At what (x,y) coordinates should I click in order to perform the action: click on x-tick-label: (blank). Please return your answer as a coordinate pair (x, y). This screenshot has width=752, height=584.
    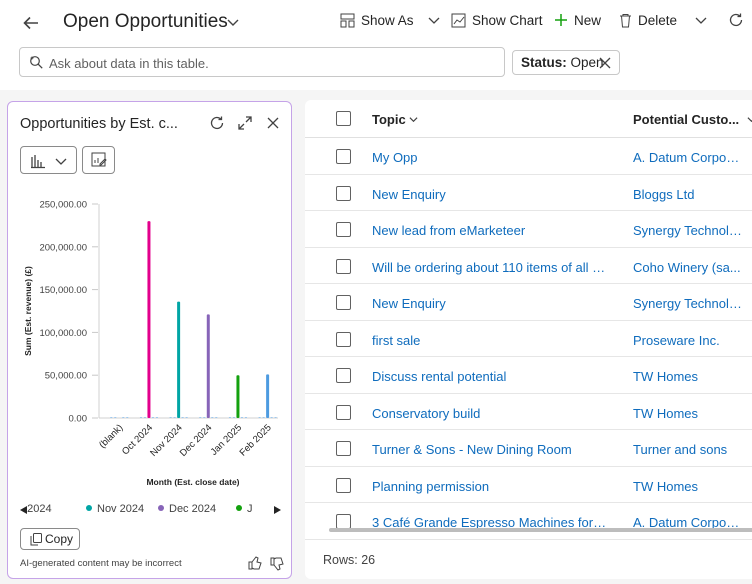
    Looking at the image, I should click on (111, 436).